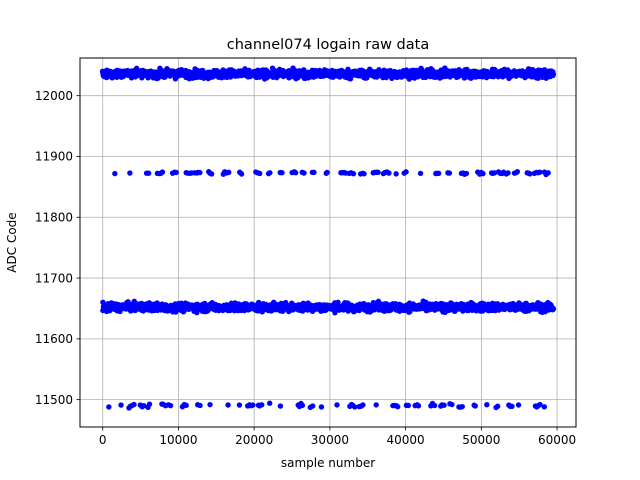 This screenshot has height=480, width=640. I want to click on y-tick-label: 11600, so click(54, 339).